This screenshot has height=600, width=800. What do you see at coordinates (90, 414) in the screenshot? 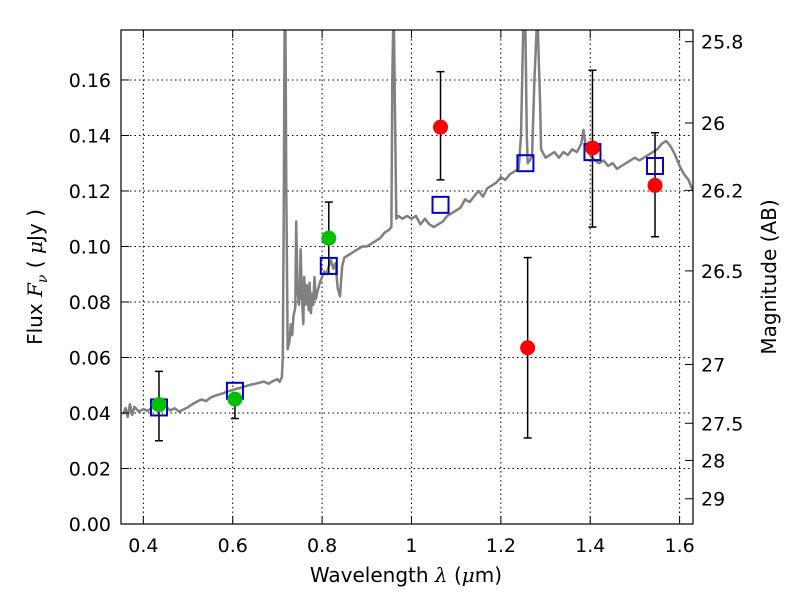
I see `y-tick-label: 0.04` at bounding box center [90, 414].